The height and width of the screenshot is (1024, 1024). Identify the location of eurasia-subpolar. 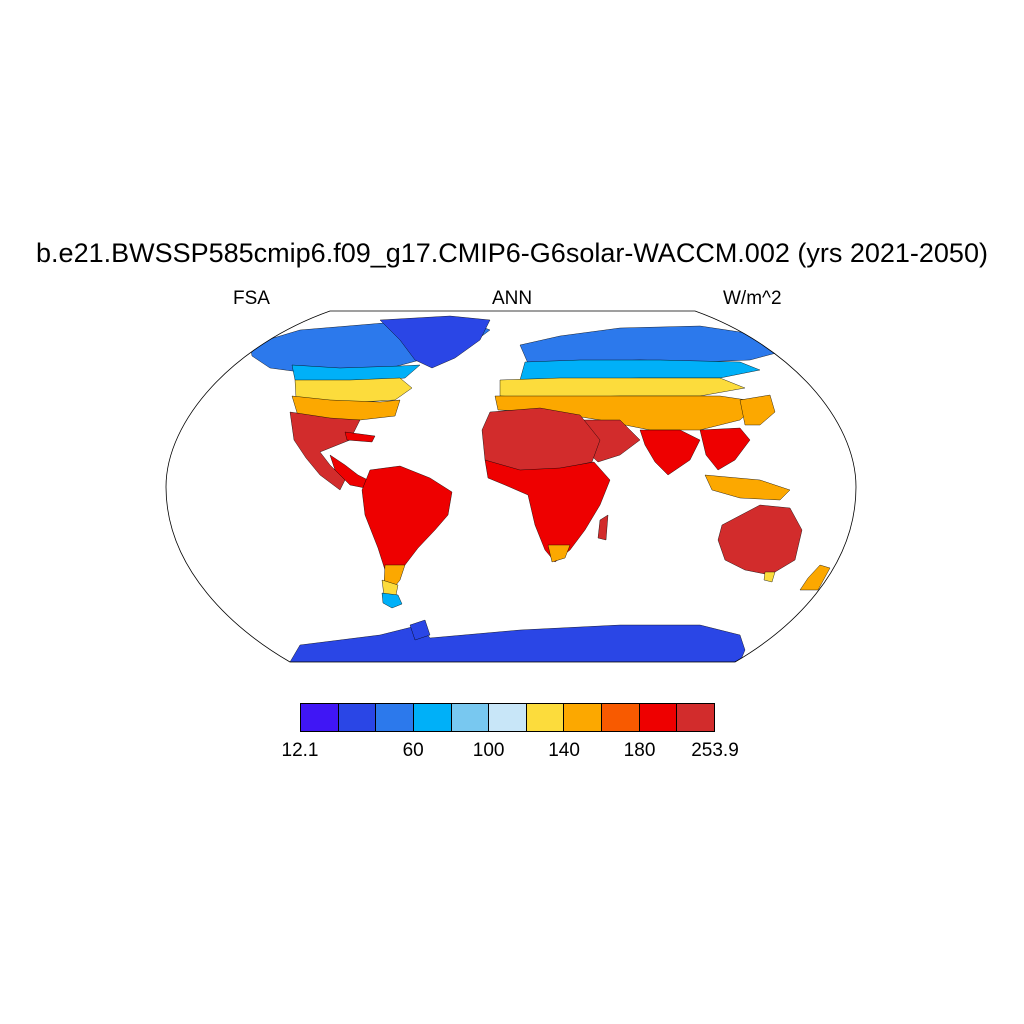
(640, 370).